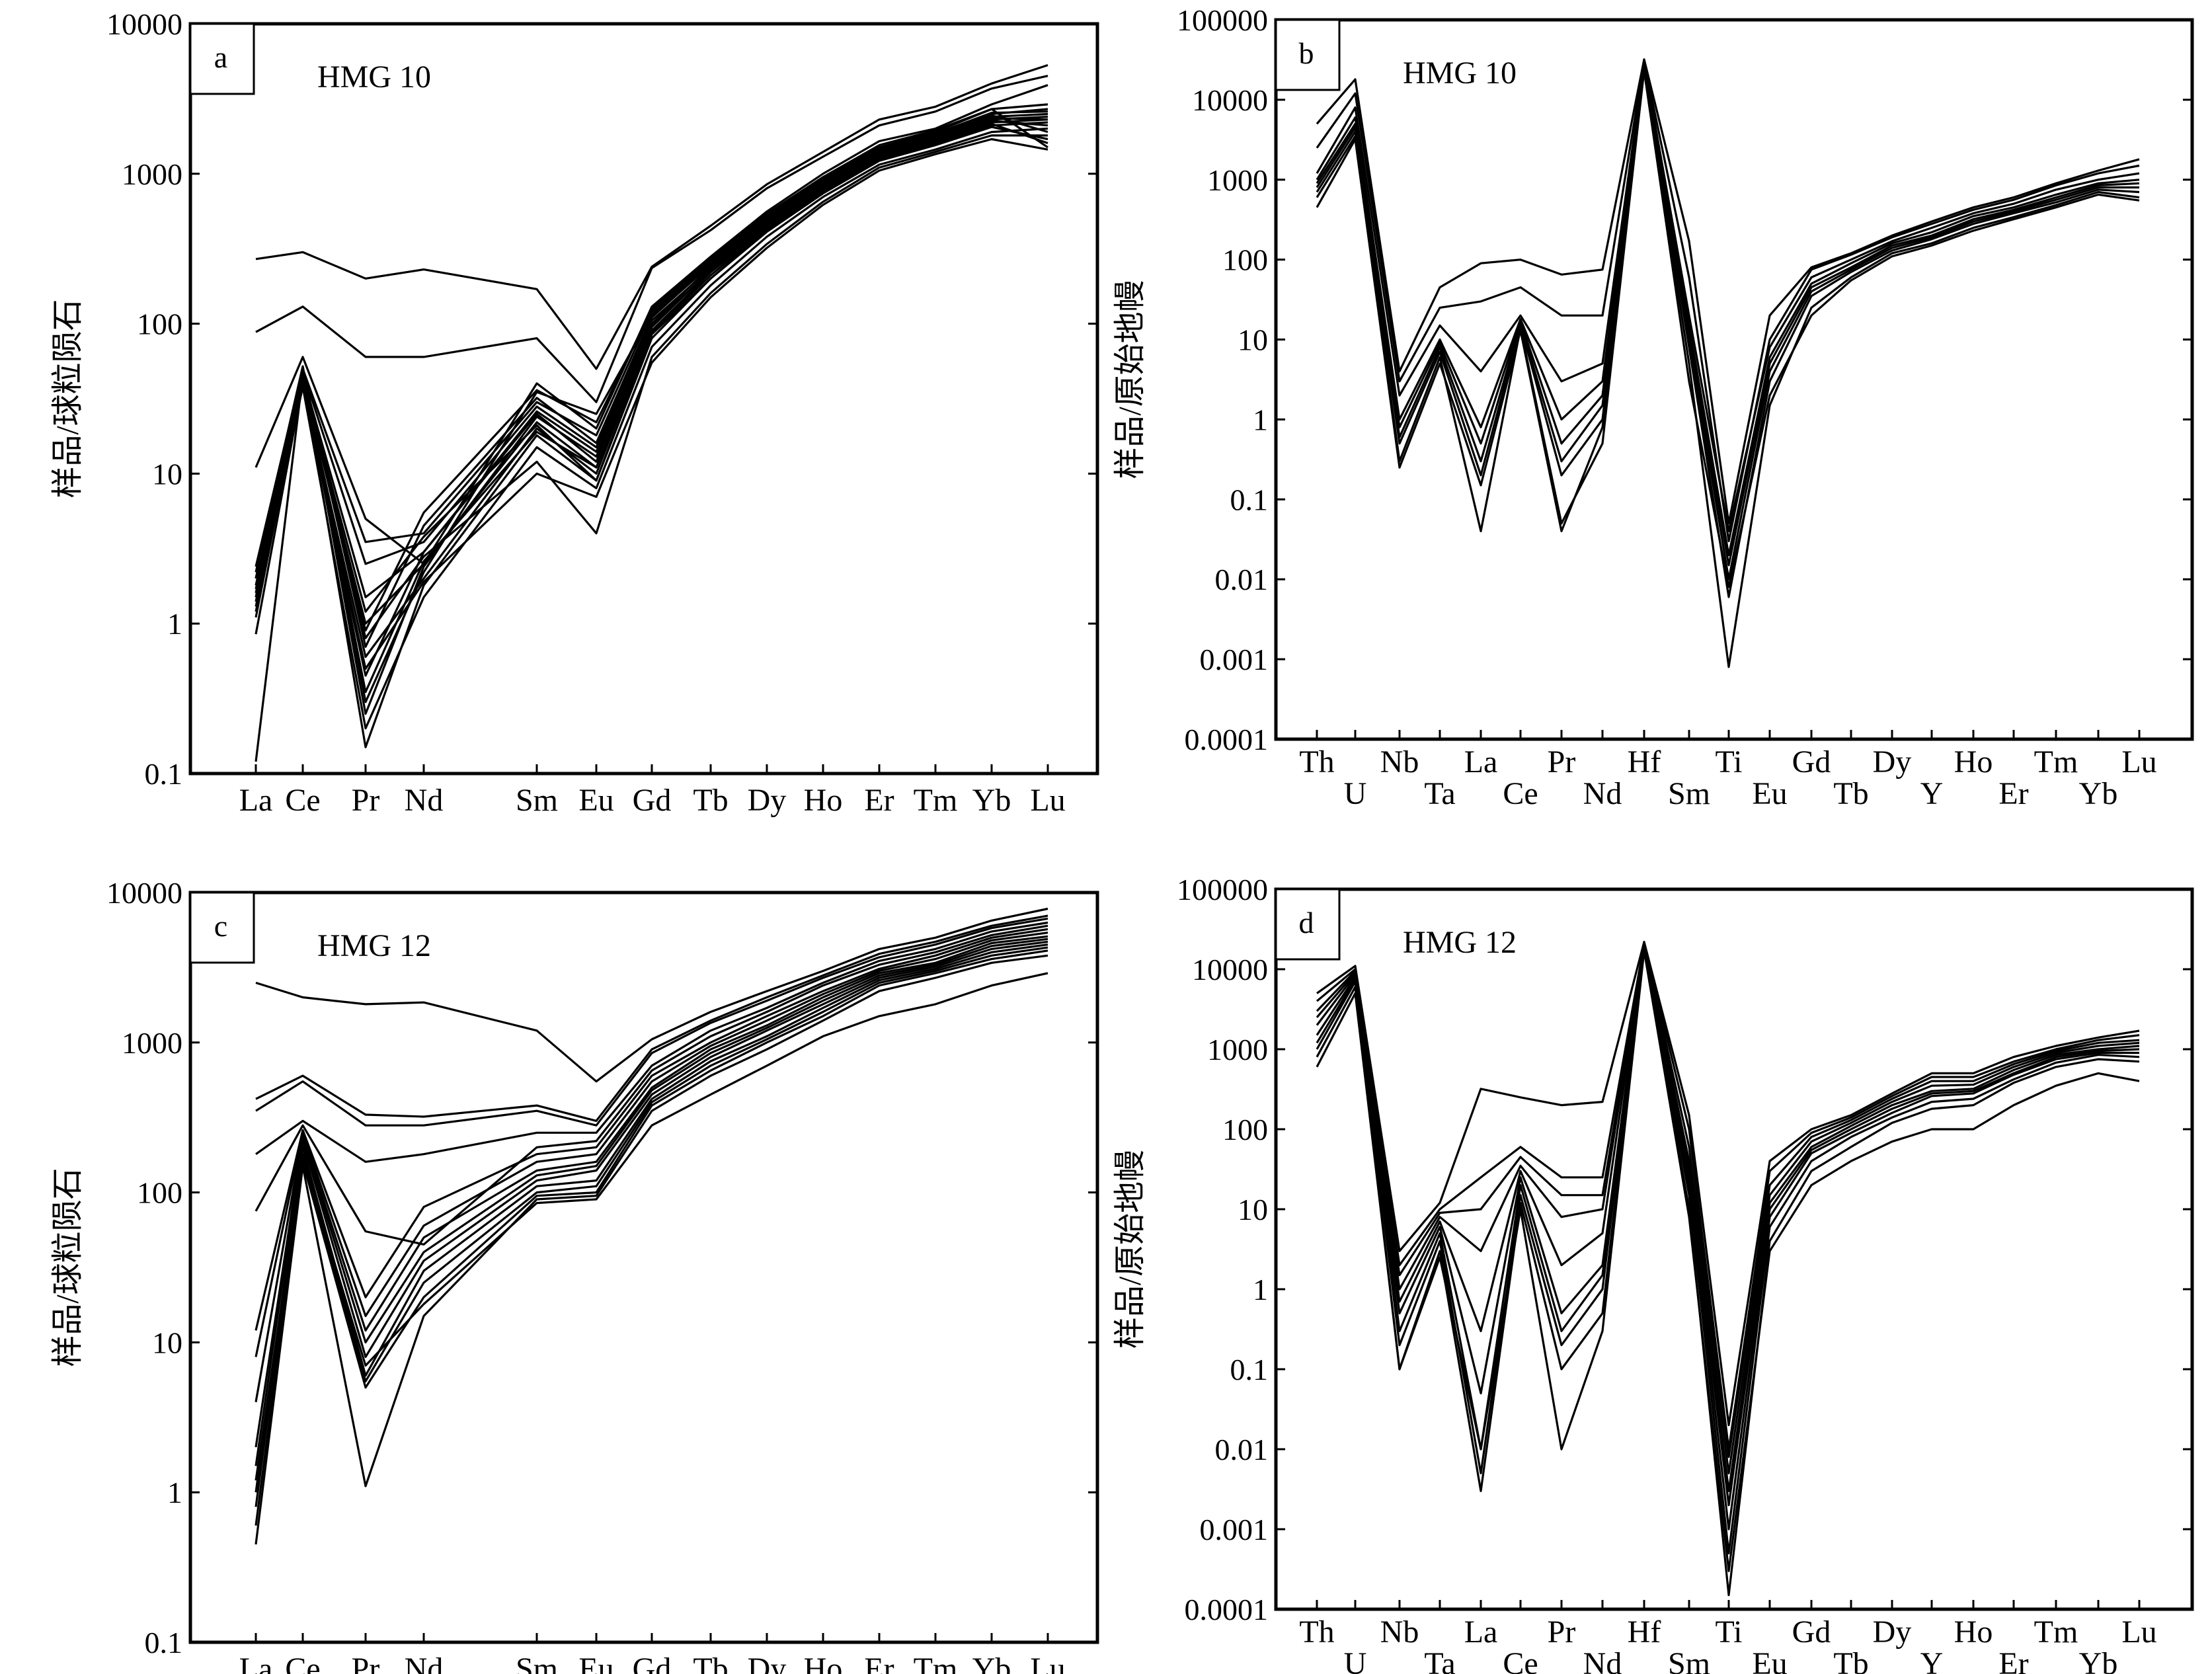 The height and width of the screenshot is (1674, 2212). What do you see at coordinates (1355, 1660) in the screenshot?
I see `x-tick-label-bottom-row: U` at bounding box center [1355, 1660].